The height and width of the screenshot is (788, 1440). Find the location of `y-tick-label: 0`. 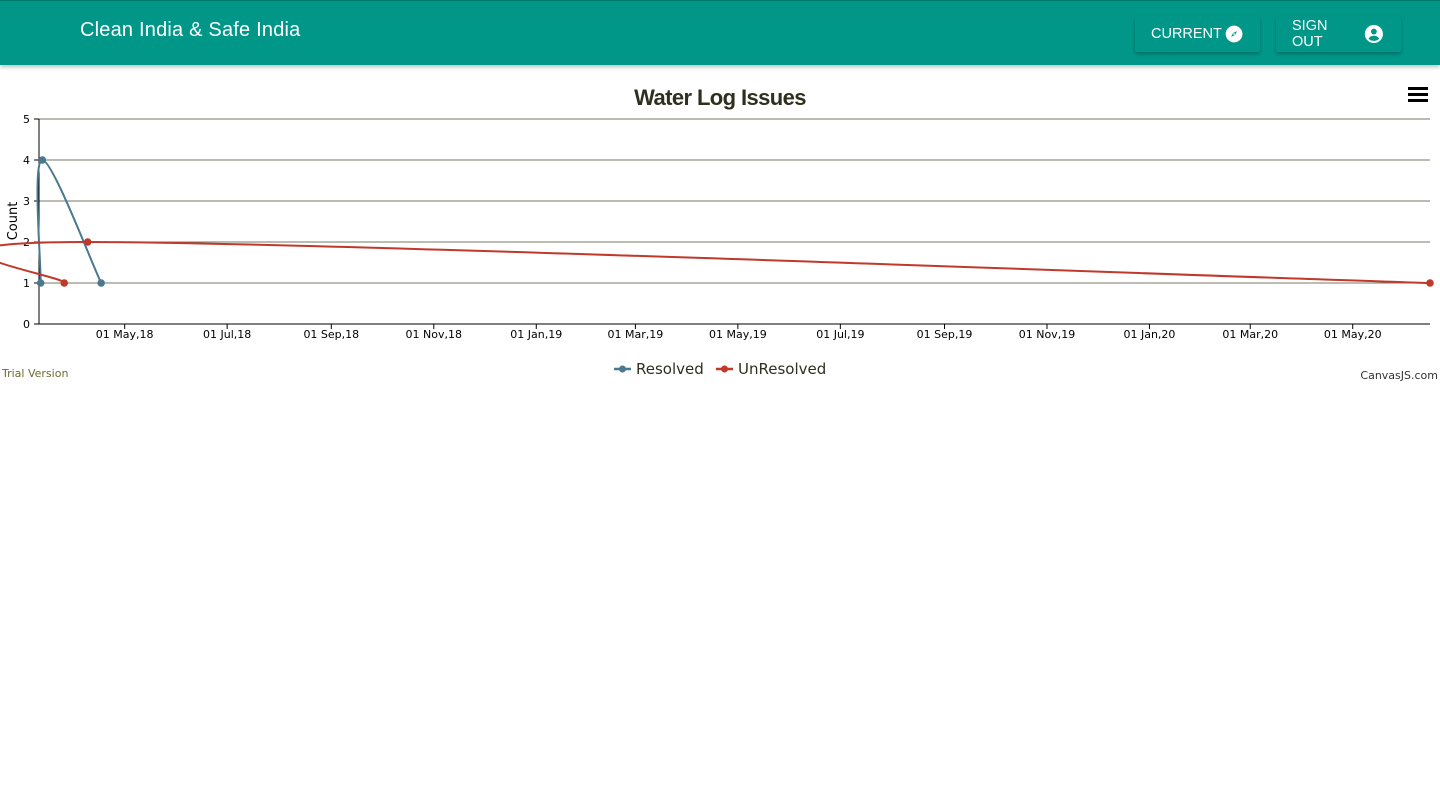

y-tick-label: 0 is located at coordinates (26, 324).